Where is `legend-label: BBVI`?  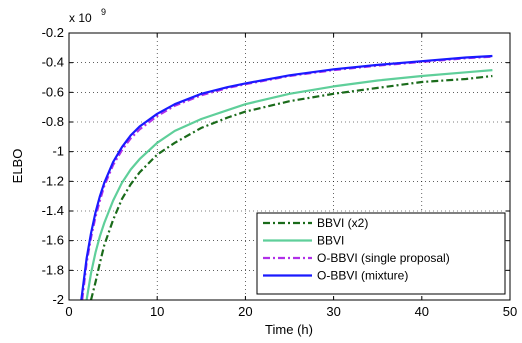
legend-label: BBVI is located at coordinates (330, 241).